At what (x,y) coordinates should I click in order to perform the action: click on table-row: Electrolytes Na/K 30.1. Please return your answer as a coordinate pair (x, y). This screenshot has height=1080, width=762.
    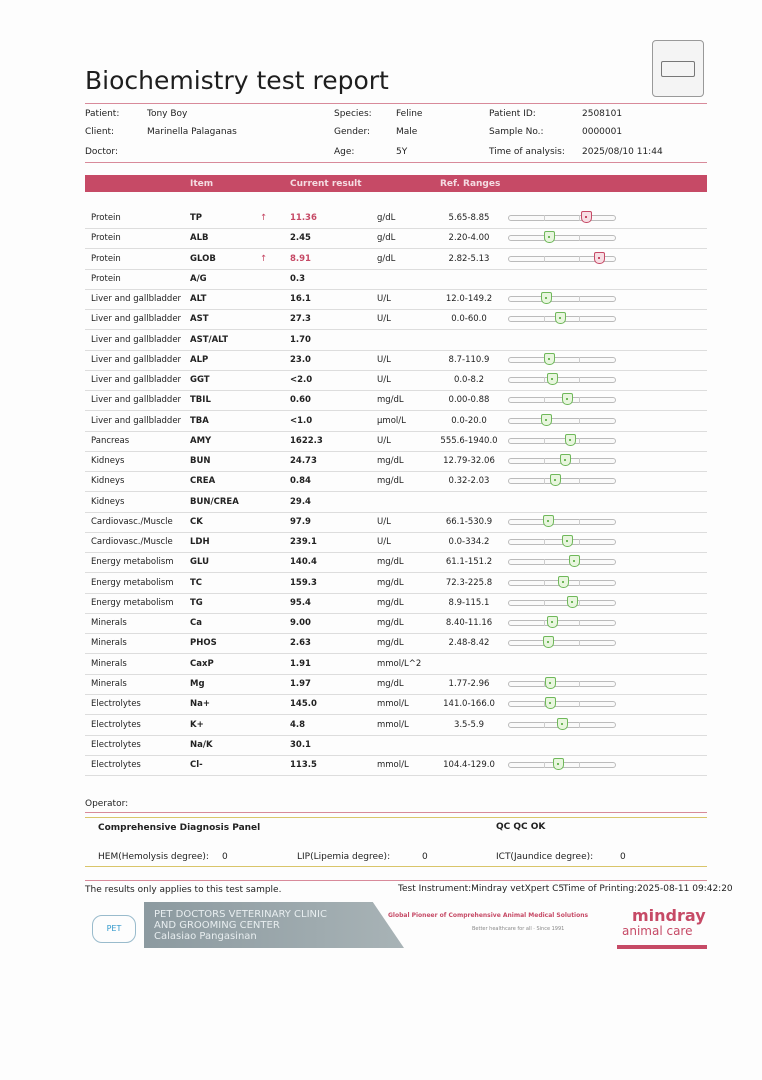
    Looking at the image, I should click on (396, 745).